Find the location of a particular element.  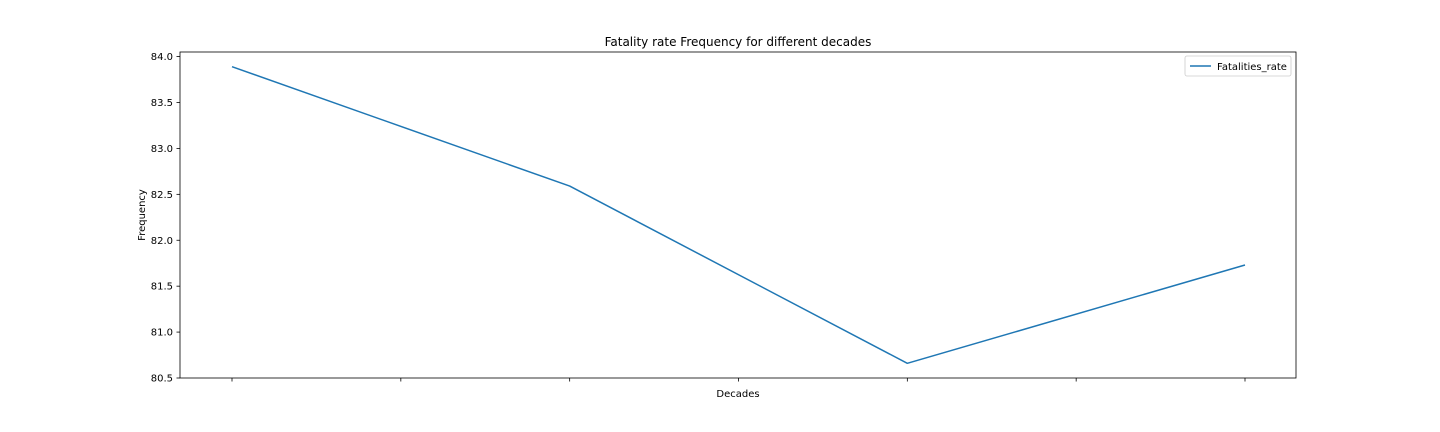

legend-box is located at coordinates (1238, 66).